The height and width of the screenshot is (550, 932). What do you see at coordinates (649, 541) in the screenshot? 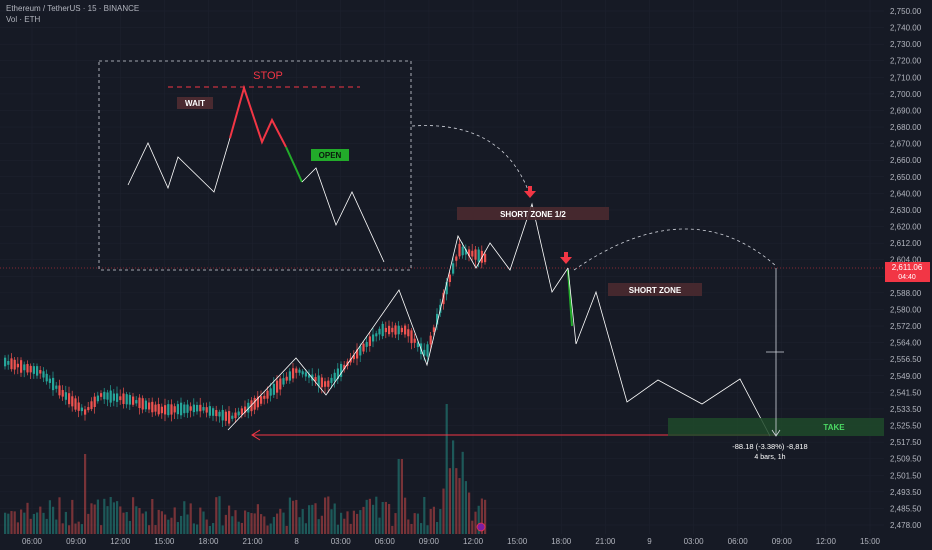
I see `time-tick-label: 9` at bounding box center [649, 541].